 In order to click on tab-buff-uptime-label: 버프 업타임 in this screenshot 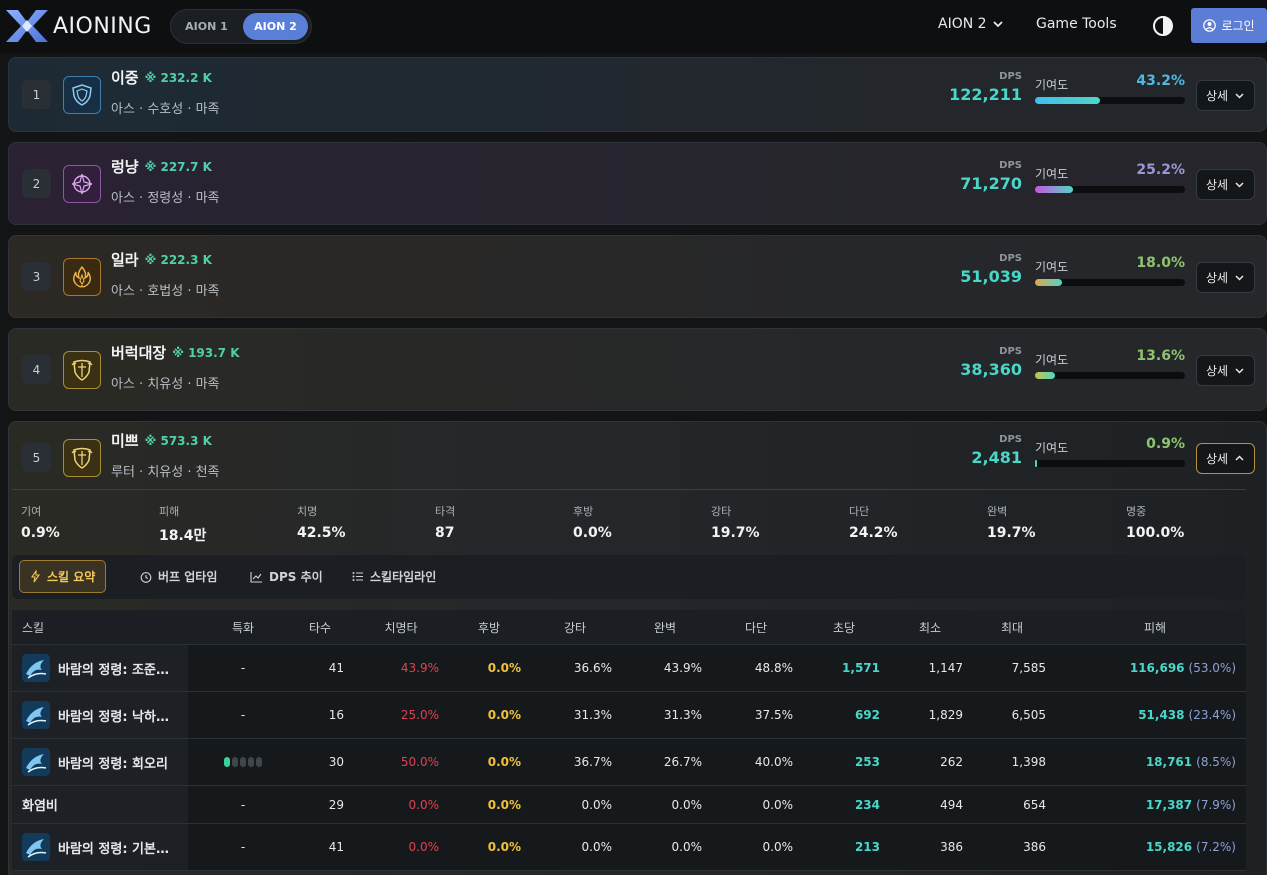, I will do `click(188, 577)`.